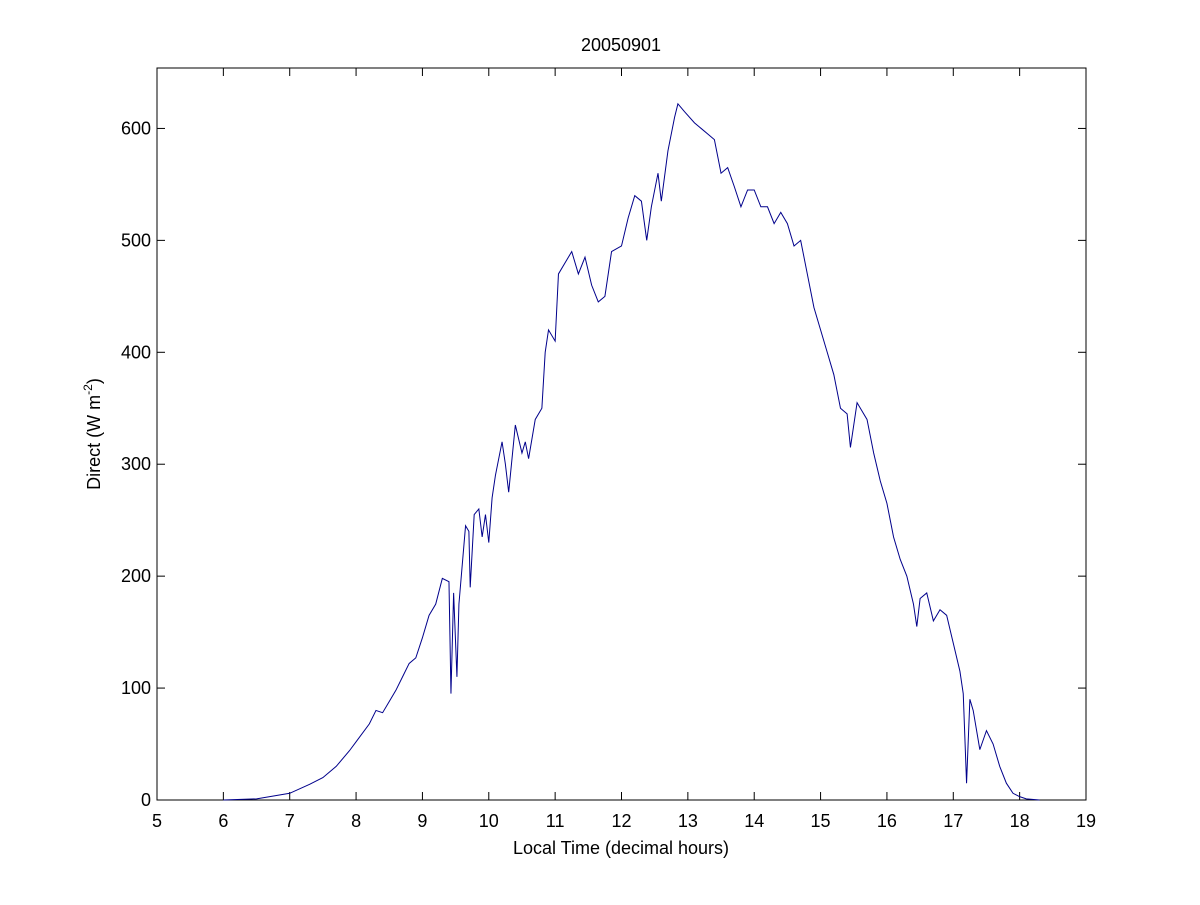 The width and height of the screenshot is (1200, 905). Describe the element at coordinates (1086, 821) in the screenshot. I see `x-tick-label: 19` at that location.